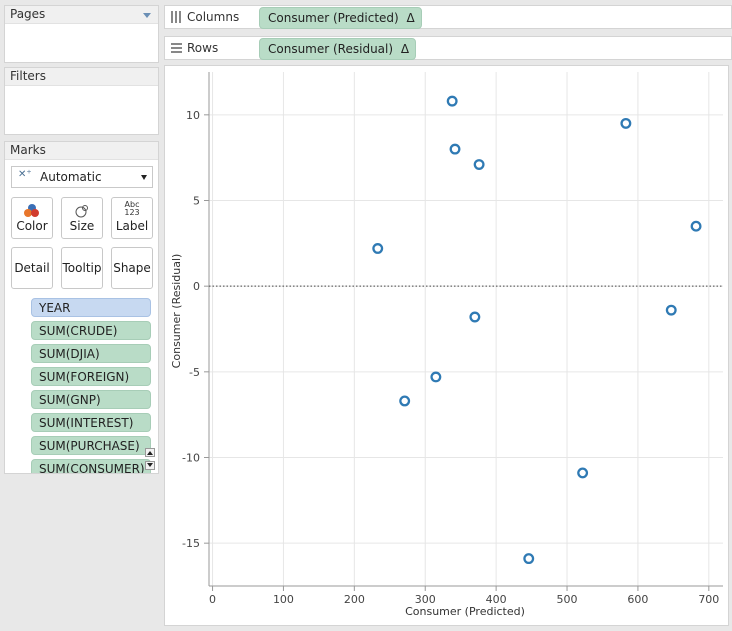  Describe the element at coordinates (212, 599) in the screenshot. I see `x-tick-label: 0` at that location.